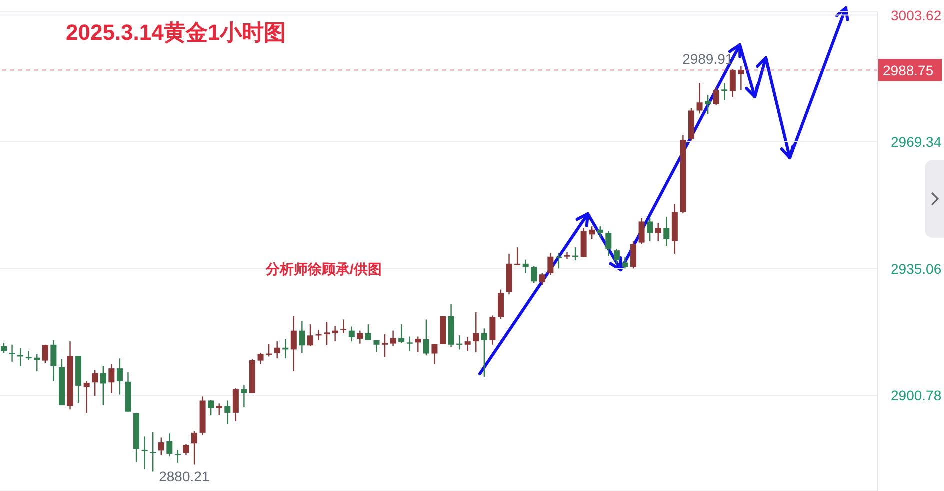  What do you see at coordinates (324, 270) in the screenshot?
I see `annotation: 分析师徐顾承/供图` at bounding box center [324, 270].